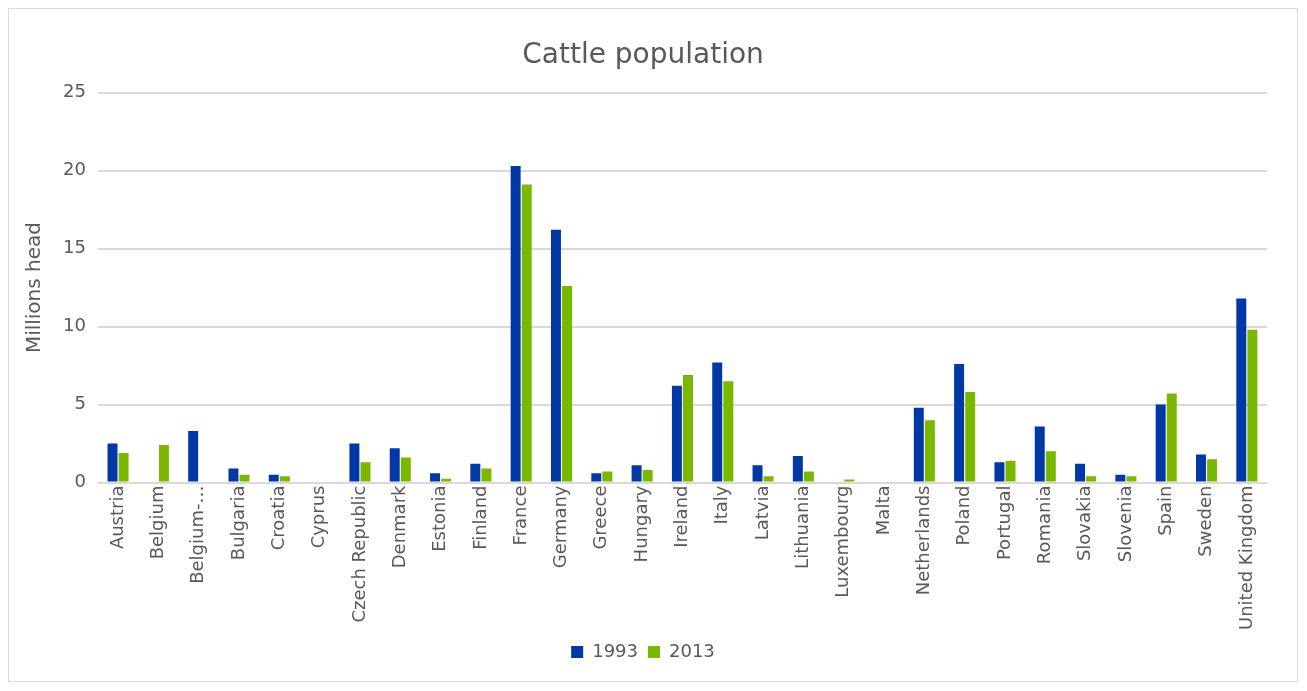 This screenshot has width=1307, height=691. Describe the element at coordinates (318, 517) in the screenshot. I see `x-tick-label: Cyprus` at that location.